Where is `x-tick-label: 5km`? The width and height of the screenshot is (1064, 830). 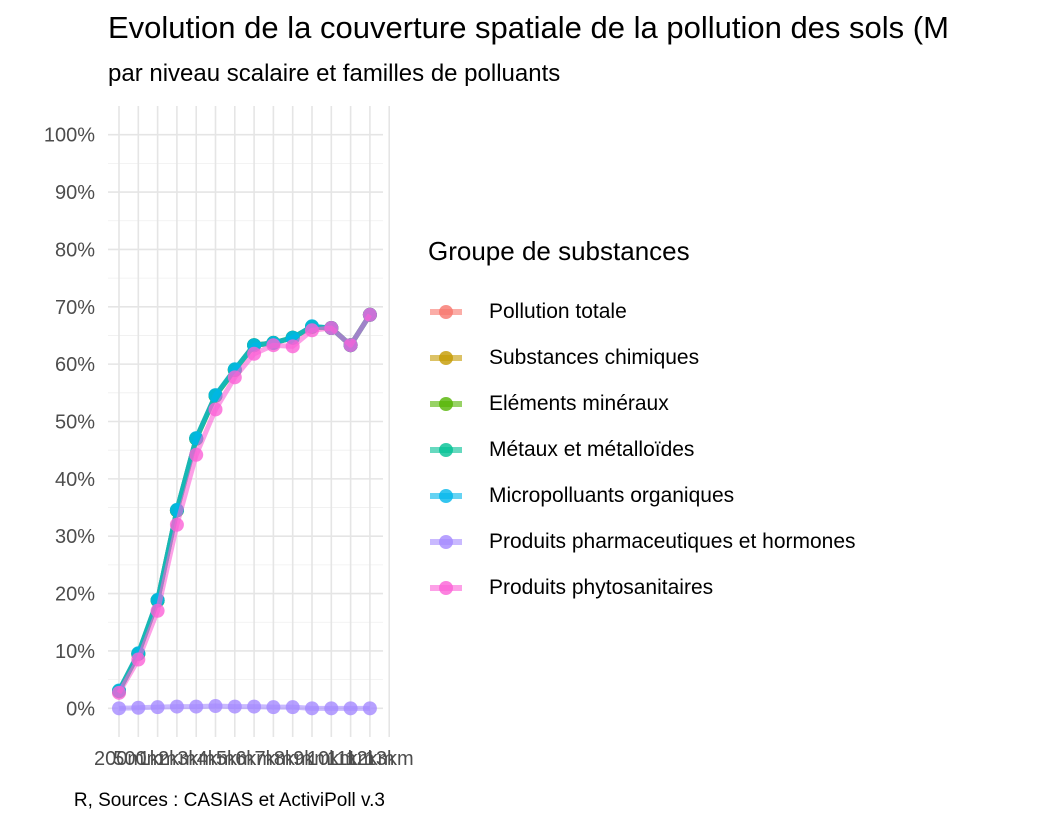
x-tick-label: 5km is located at coordinates (235, 759).